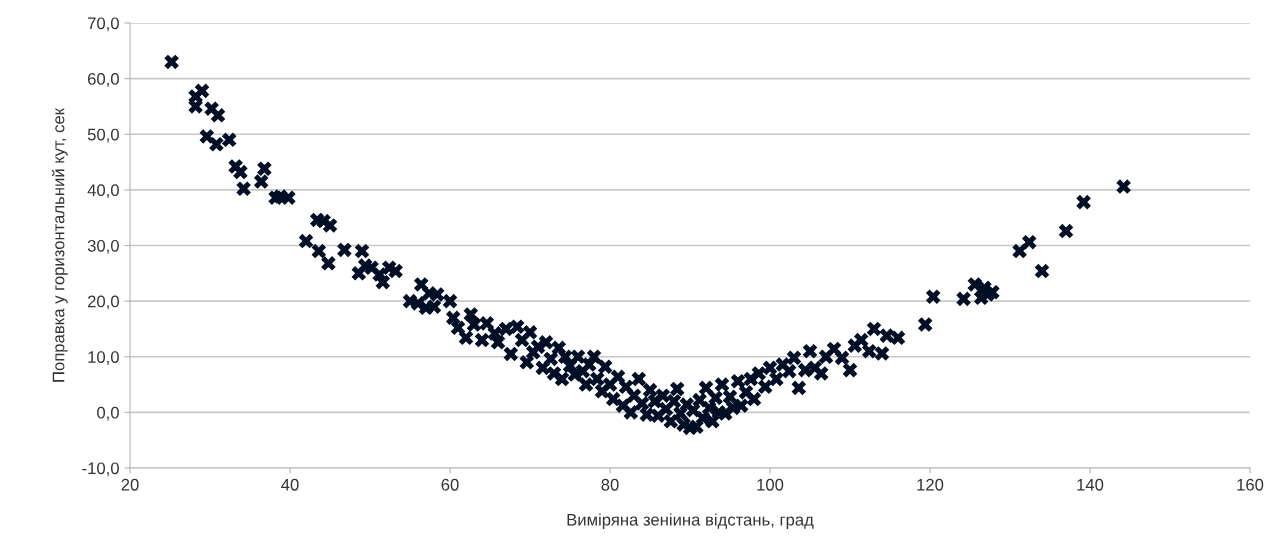 Image resolution: width=1272 pixels, height=551 pixels. What do you see at coordinates (103, 80) in the screenshot?
I see `y-tick-label: 60,0` at bounding box center [103, 80].